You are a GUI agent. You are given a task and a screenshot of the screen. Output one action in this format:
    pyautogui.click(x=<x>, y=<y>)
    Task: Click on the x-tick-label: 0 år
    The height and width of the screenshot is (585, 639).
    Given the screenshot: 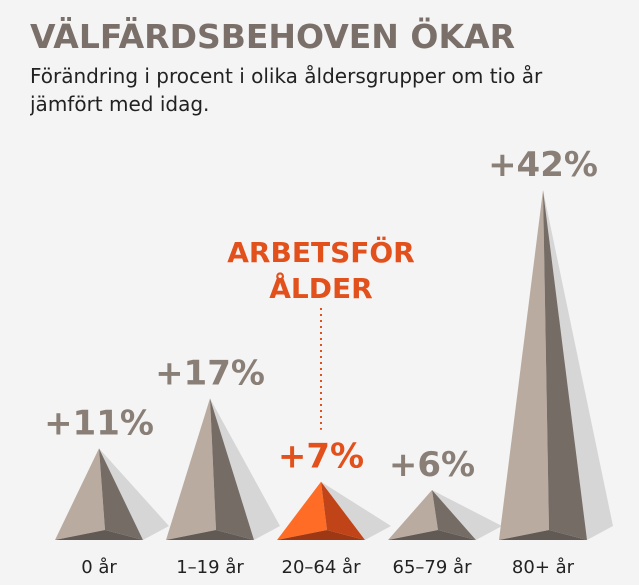 What is the action you would take?
    pyautogui.click(x=99, y=567)
    